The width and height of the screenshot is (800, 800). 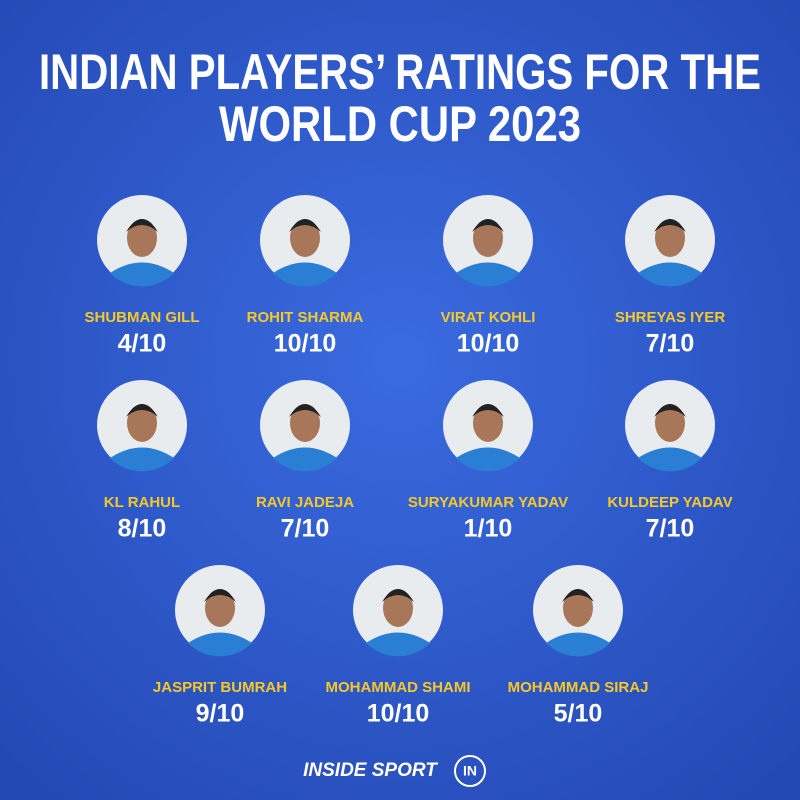 I want to click on player-name: MOHAMMAD SIRAJ, so click(x=578, y=687).